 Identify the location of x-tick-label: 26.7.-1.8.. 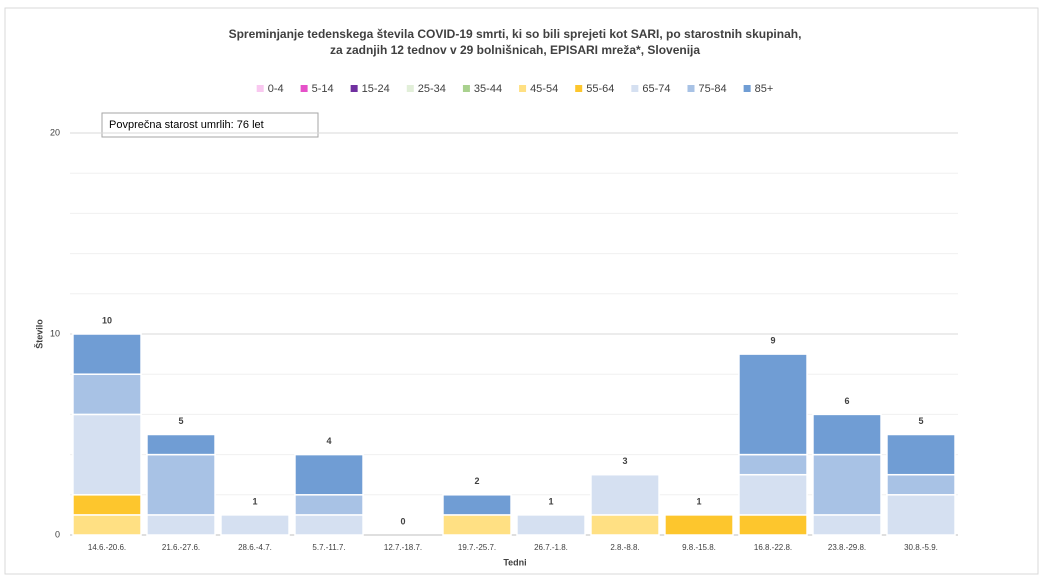
(551, 547).